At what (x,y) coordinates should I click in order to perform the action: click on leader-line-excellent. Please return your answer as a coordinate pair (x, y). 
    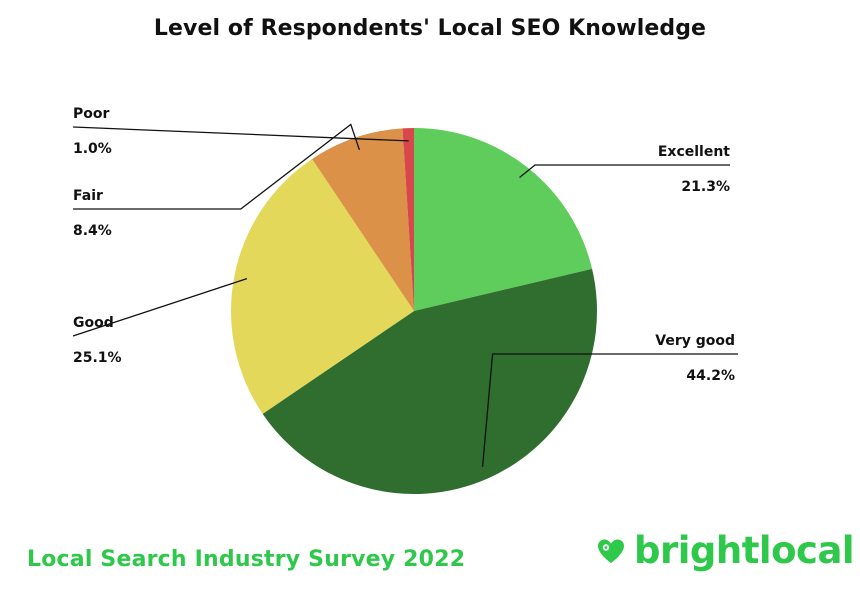
    Looking at the image, I should click on (624, 171).